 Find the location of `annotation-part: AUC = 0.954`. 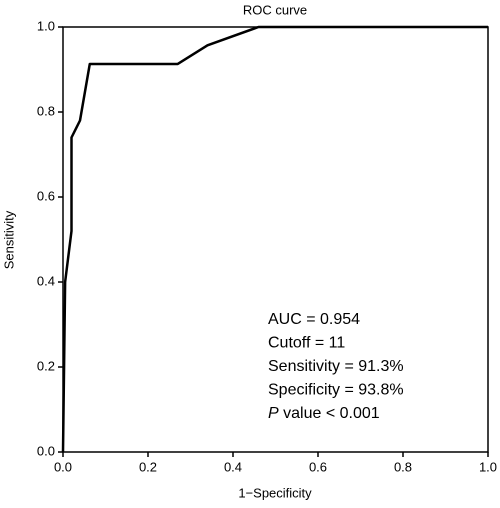

annotation-part: AUC = 0.954 is located at coordinates (314, 319).